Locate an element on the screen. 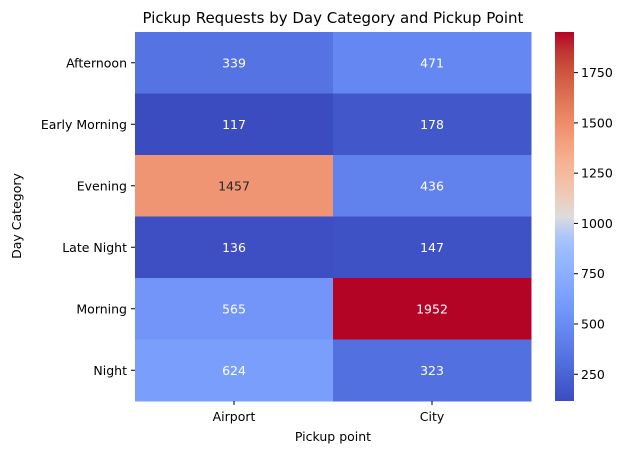 This screenshot has height=455, width=630. y-tick-label: Evening is located at coordinates (102, 185).